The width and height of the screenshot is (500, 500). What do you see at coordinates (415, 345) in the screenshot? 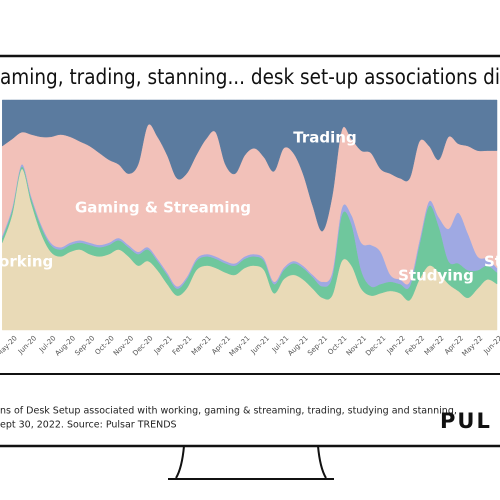
I see `x-tick-label: Feb-22` at bounding box center [415, 345].